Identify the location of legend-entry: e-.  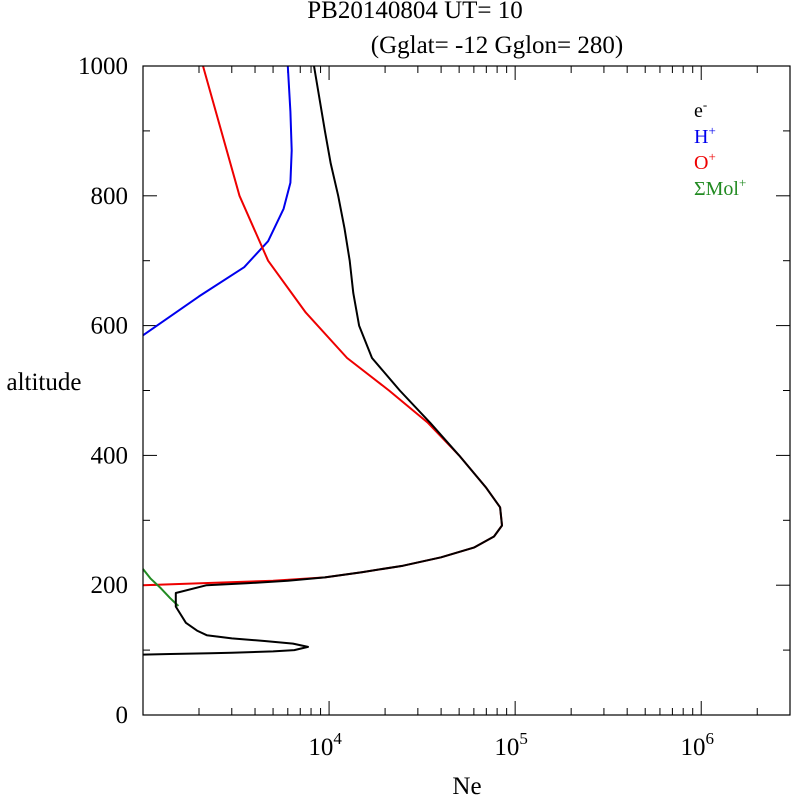
(700, 109).